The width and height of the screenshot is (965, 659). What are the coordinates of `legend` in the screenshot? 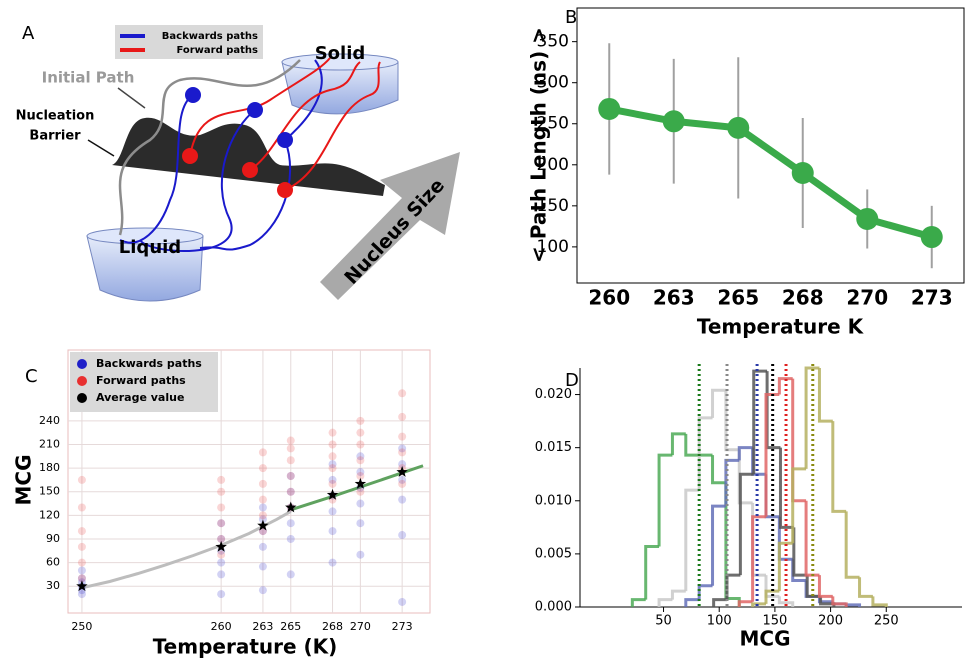 It's located at (189, 42).